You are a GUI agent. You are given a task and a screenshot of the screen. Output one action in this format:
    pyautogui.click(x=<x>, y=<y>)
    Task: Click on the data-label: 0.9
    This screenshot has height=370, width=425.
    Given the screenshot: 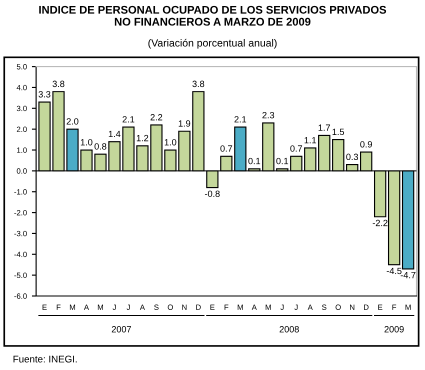 What is the action you would take?
    pyautogui.click(x=366, y=144)
    